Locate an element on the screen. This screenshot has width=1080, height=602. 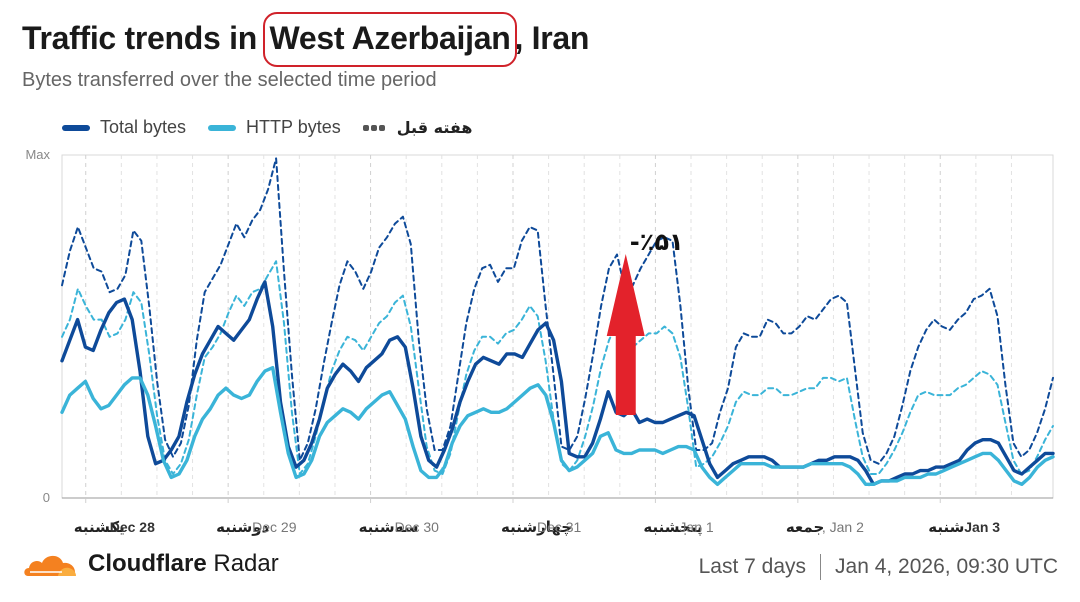
footer-divider is located at coordinates (821, 567).